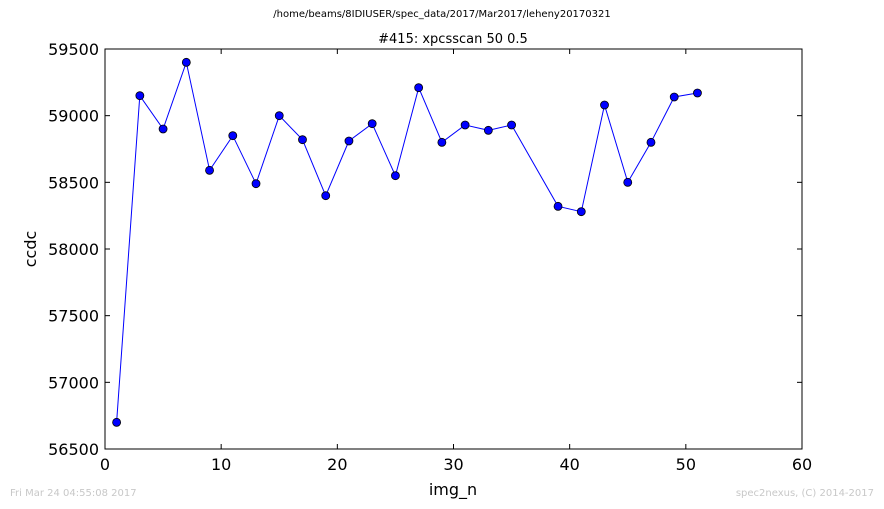 The image size is (884, 509). Describe the element at coordinates (569, 464) in the screenshot. I see `x-tick-label: 40` at that location.